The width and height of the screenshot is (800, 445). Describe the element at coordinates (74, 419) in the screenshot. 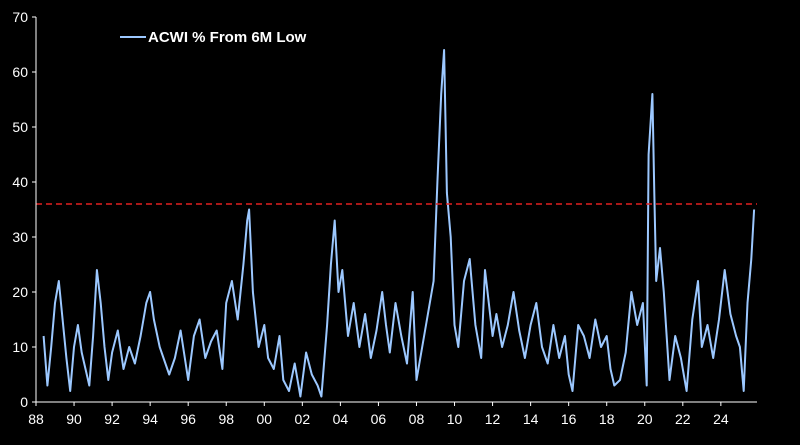

I see `x-tick-label: 90` at that location.